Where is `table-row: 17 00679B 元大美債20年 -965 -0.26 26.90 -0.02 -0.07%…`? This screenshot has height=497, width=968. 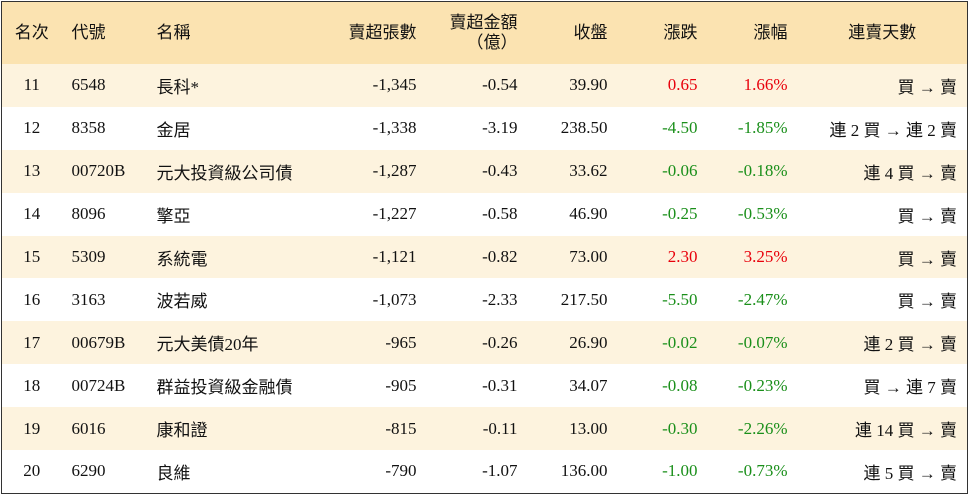 table-row: 17 00679B 元大美債20年 -965 -0.26 26.90 -0.02 -0.07%… is located at coordinates (484, 343).